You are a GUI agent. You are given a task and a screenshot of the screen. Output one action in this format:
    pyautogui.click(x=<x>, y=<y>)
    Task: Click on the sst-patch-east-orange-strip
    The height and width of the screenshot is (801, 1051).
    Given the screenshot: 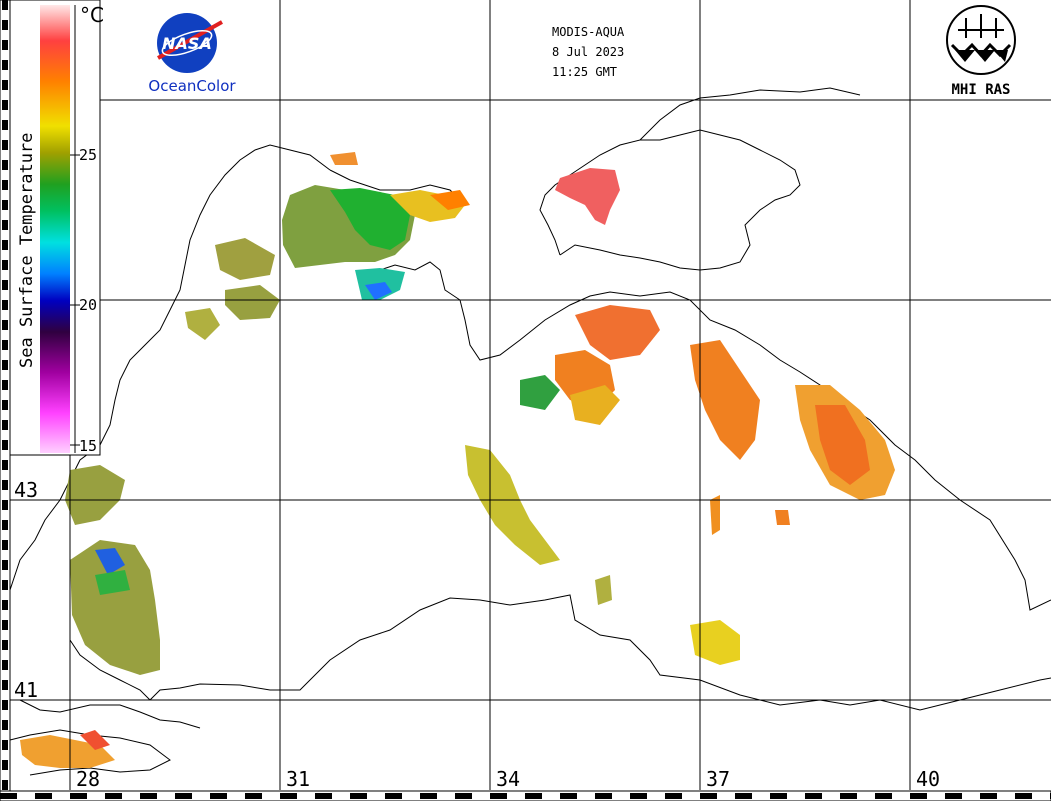 What is the action you would take?
    pyautogui.click(x=725, y=400)
    